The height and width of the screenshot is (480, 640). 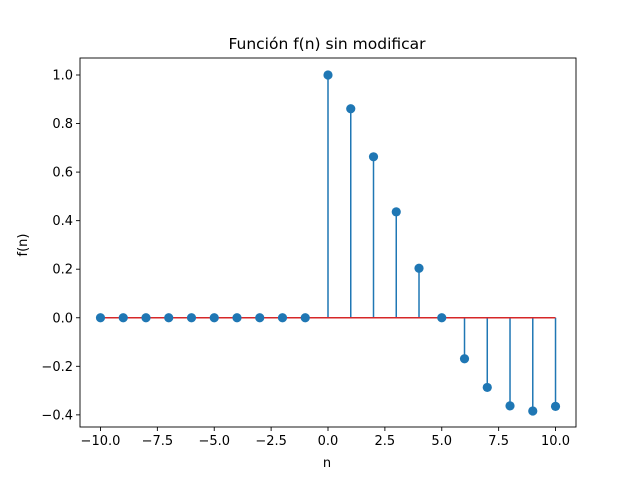 I want to click on x-tick-label: 7.5, so click(x=498, y=441).